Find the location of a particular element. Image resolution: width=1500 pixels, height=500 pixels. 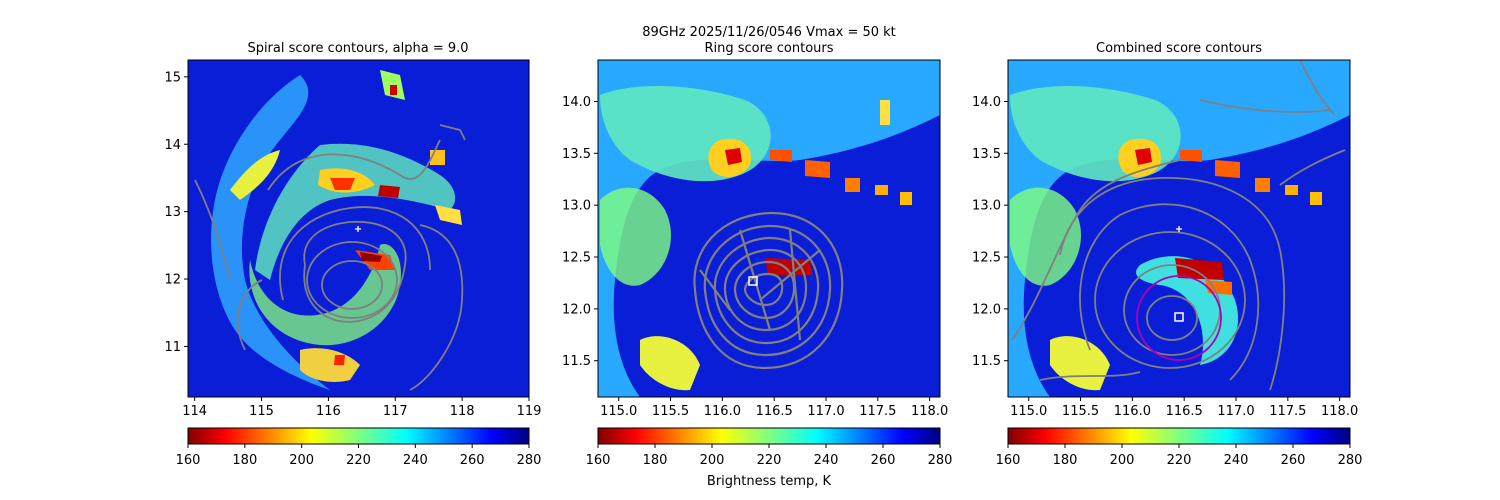

panel-title-spiral: Spiral score contours, alpha = 9.0 is located at coordinates (357, 48).